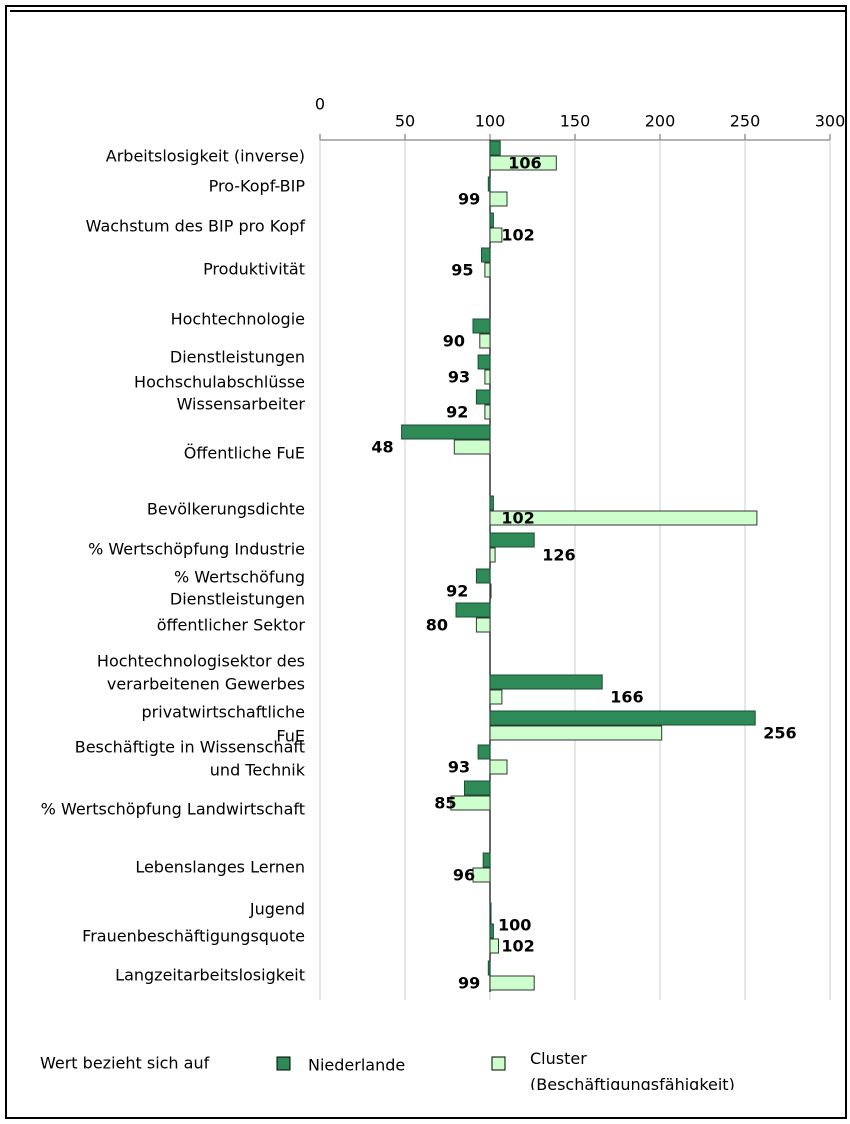 The image size is (850, 1124). I want to click on y-tick-label: FuE, so click(290, 736).